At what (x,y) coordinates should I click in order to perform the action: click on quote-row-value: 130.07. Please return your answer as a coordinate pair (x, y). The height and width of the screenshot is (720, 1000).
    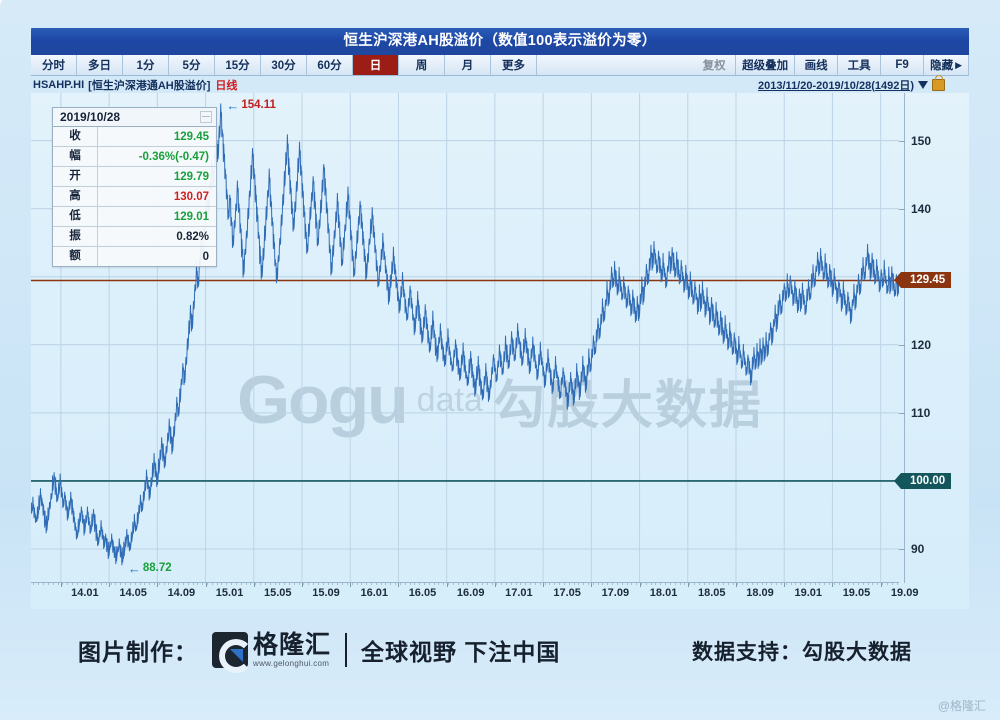
    Looking at the image, I should click on (191, 196).